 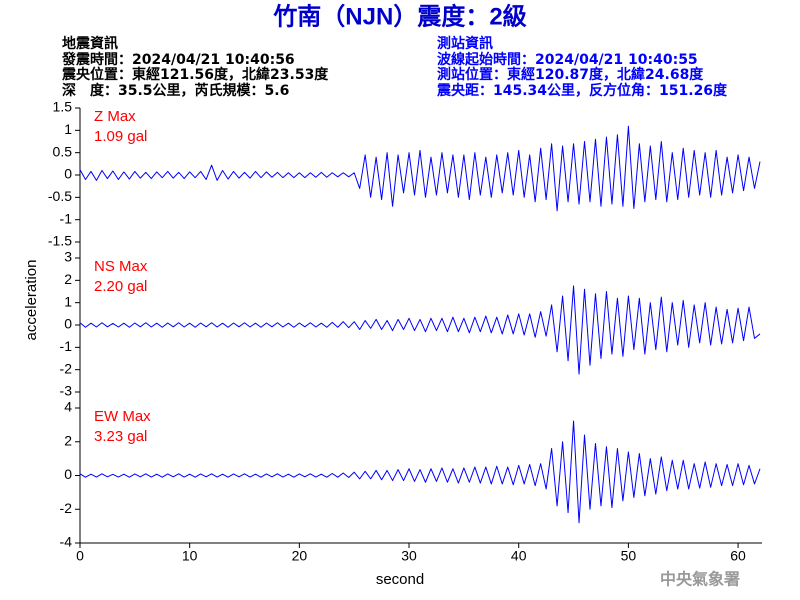 What do you see at coordinates (80, 556) in the screenshot?
I see `x-tick-label: 0` at bounding box center [80, 556].